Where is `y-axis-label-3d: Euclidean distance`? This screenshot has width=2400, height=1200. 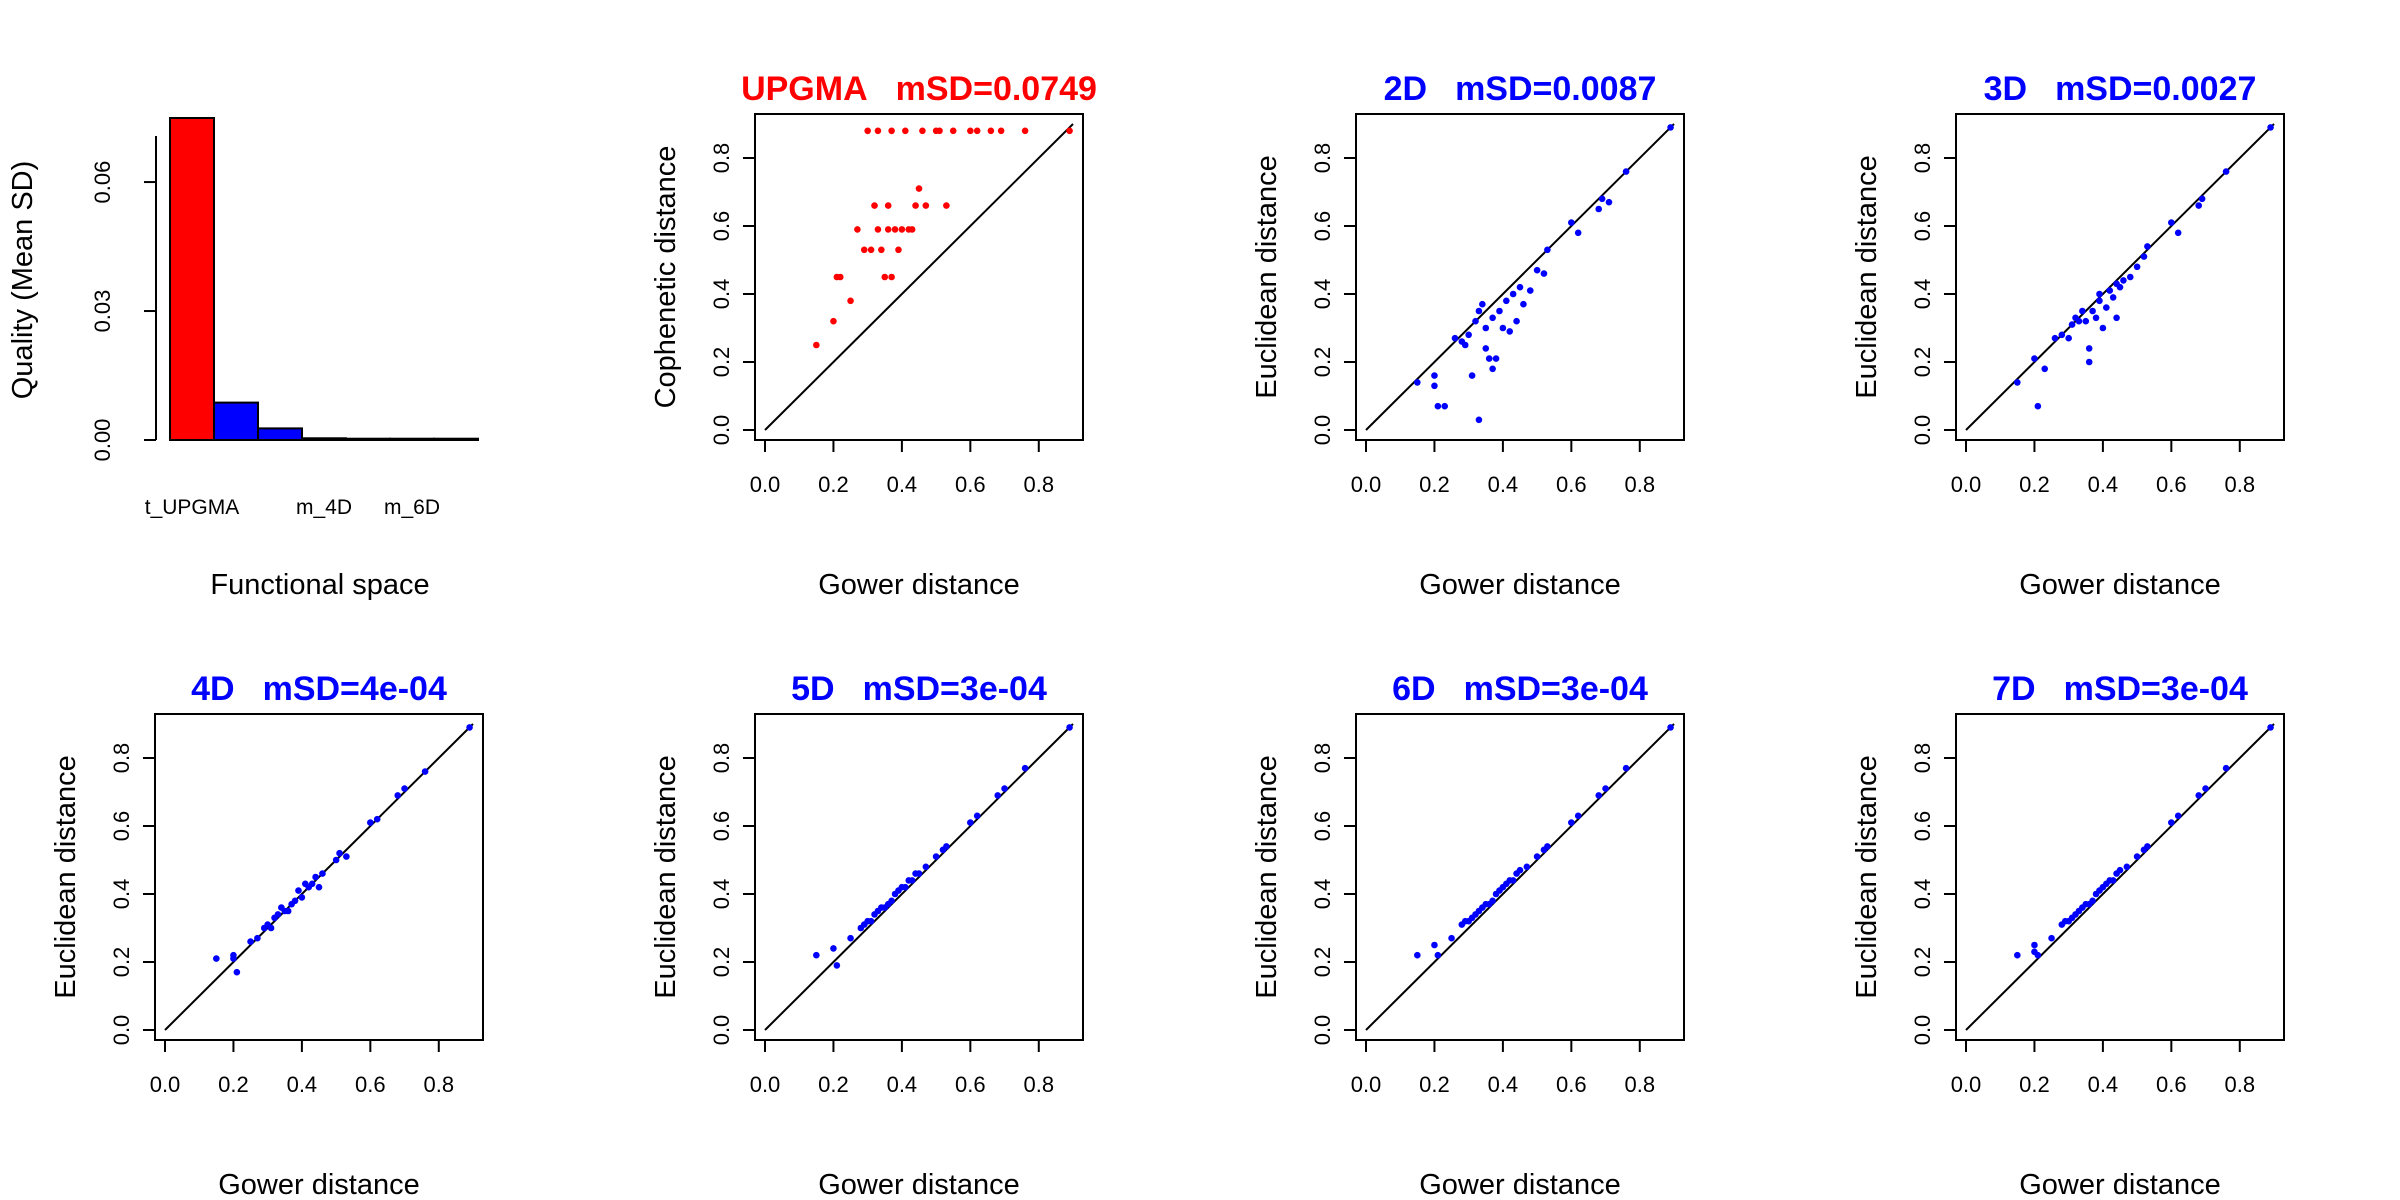 y-axis-label-3d: Euclidean distance is located at coordinates (1867, 276).